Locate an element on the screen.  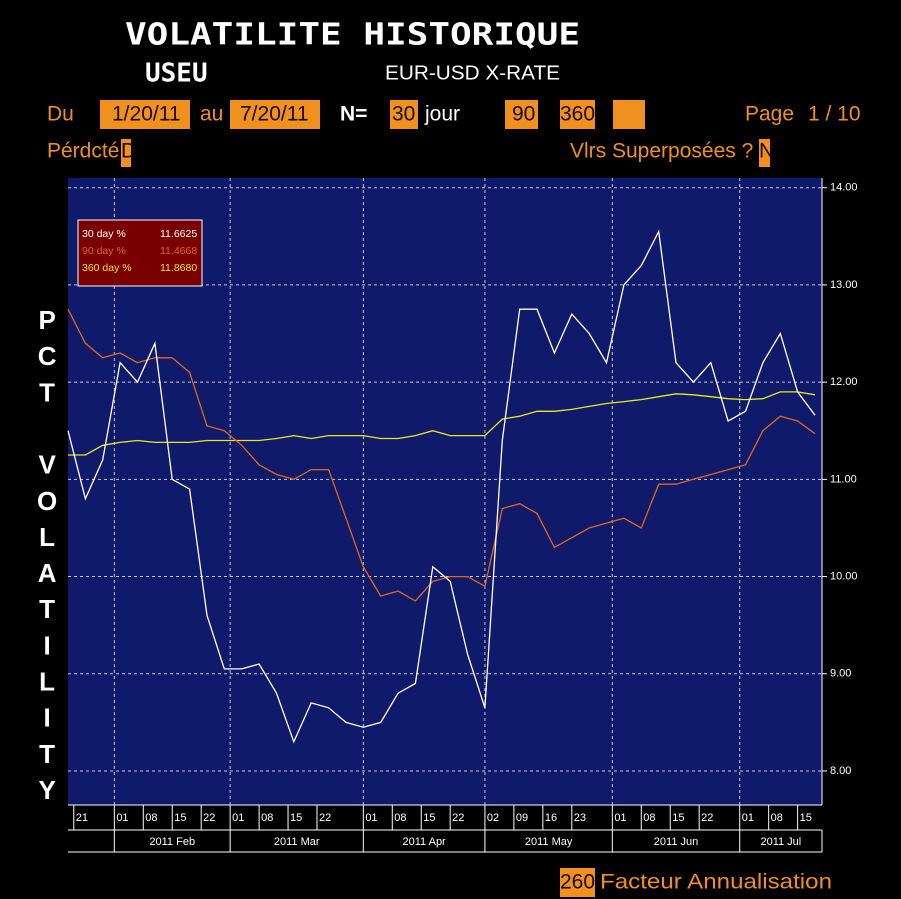
x-tick-label: 23 is located at coordinates (580, 818).